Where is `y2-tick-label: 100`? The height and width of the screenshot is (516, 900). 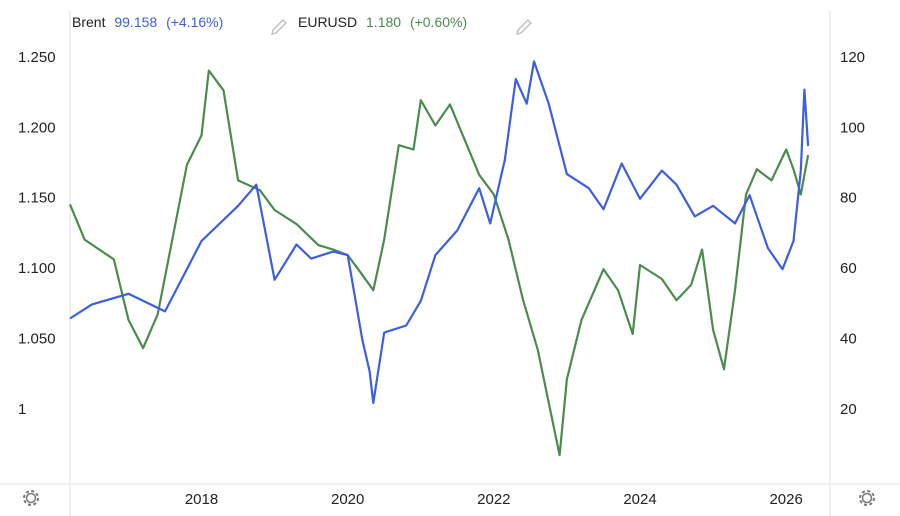
y2-tick-label: 100 is located at coordinates (852, 127).